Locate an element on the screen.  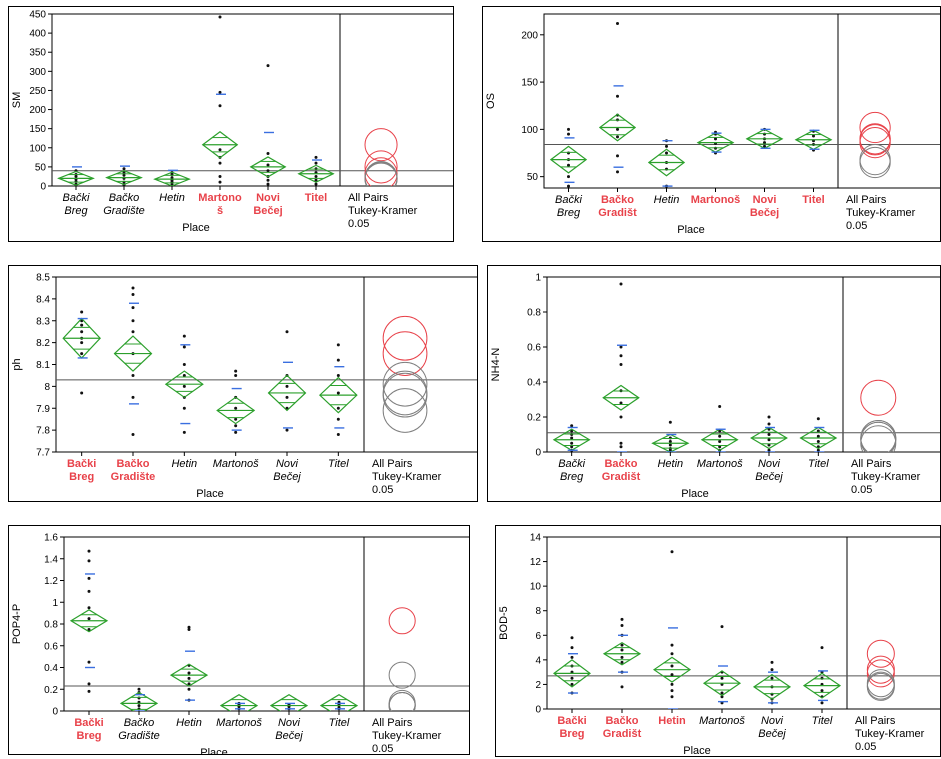
y-tick-label: 2 is located at coordinates (538, 685).